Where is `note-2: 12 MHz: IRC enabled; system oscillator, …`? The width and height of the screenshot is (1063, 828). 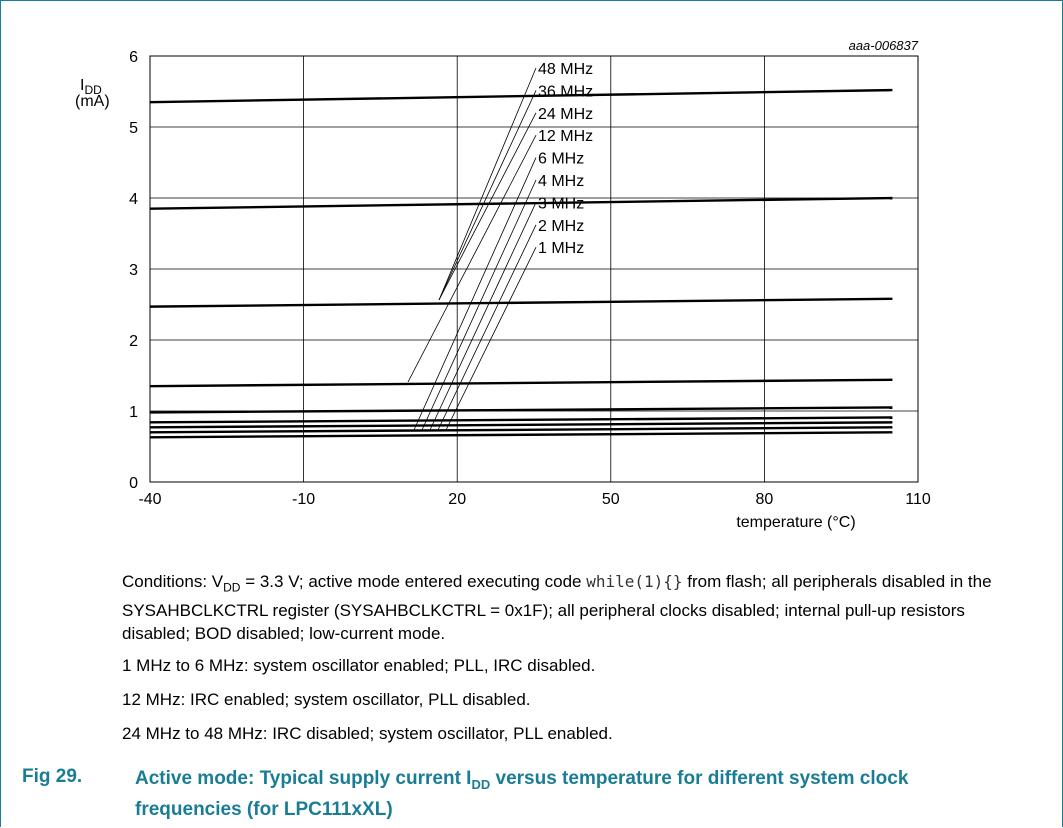
note-2: 12 MHz: IRC enabled; system oscillator, … is located at coordinates (326, 699).